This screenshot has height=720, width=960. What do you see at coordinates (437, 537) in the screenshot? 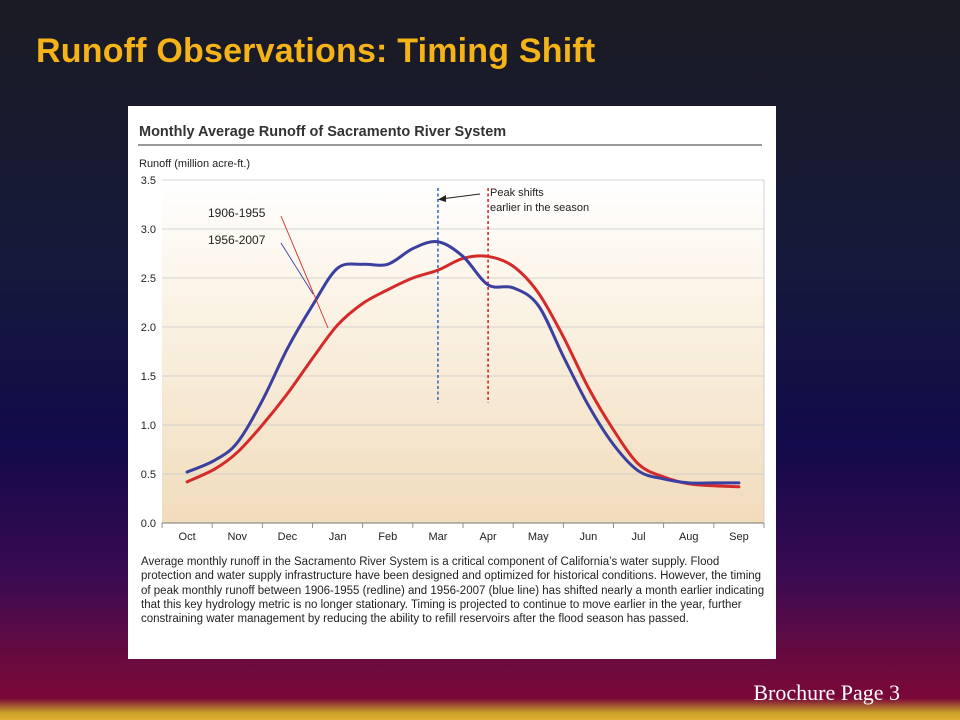
I see `x-tick-label-mar: Mar` at bounding box center [437, 537].